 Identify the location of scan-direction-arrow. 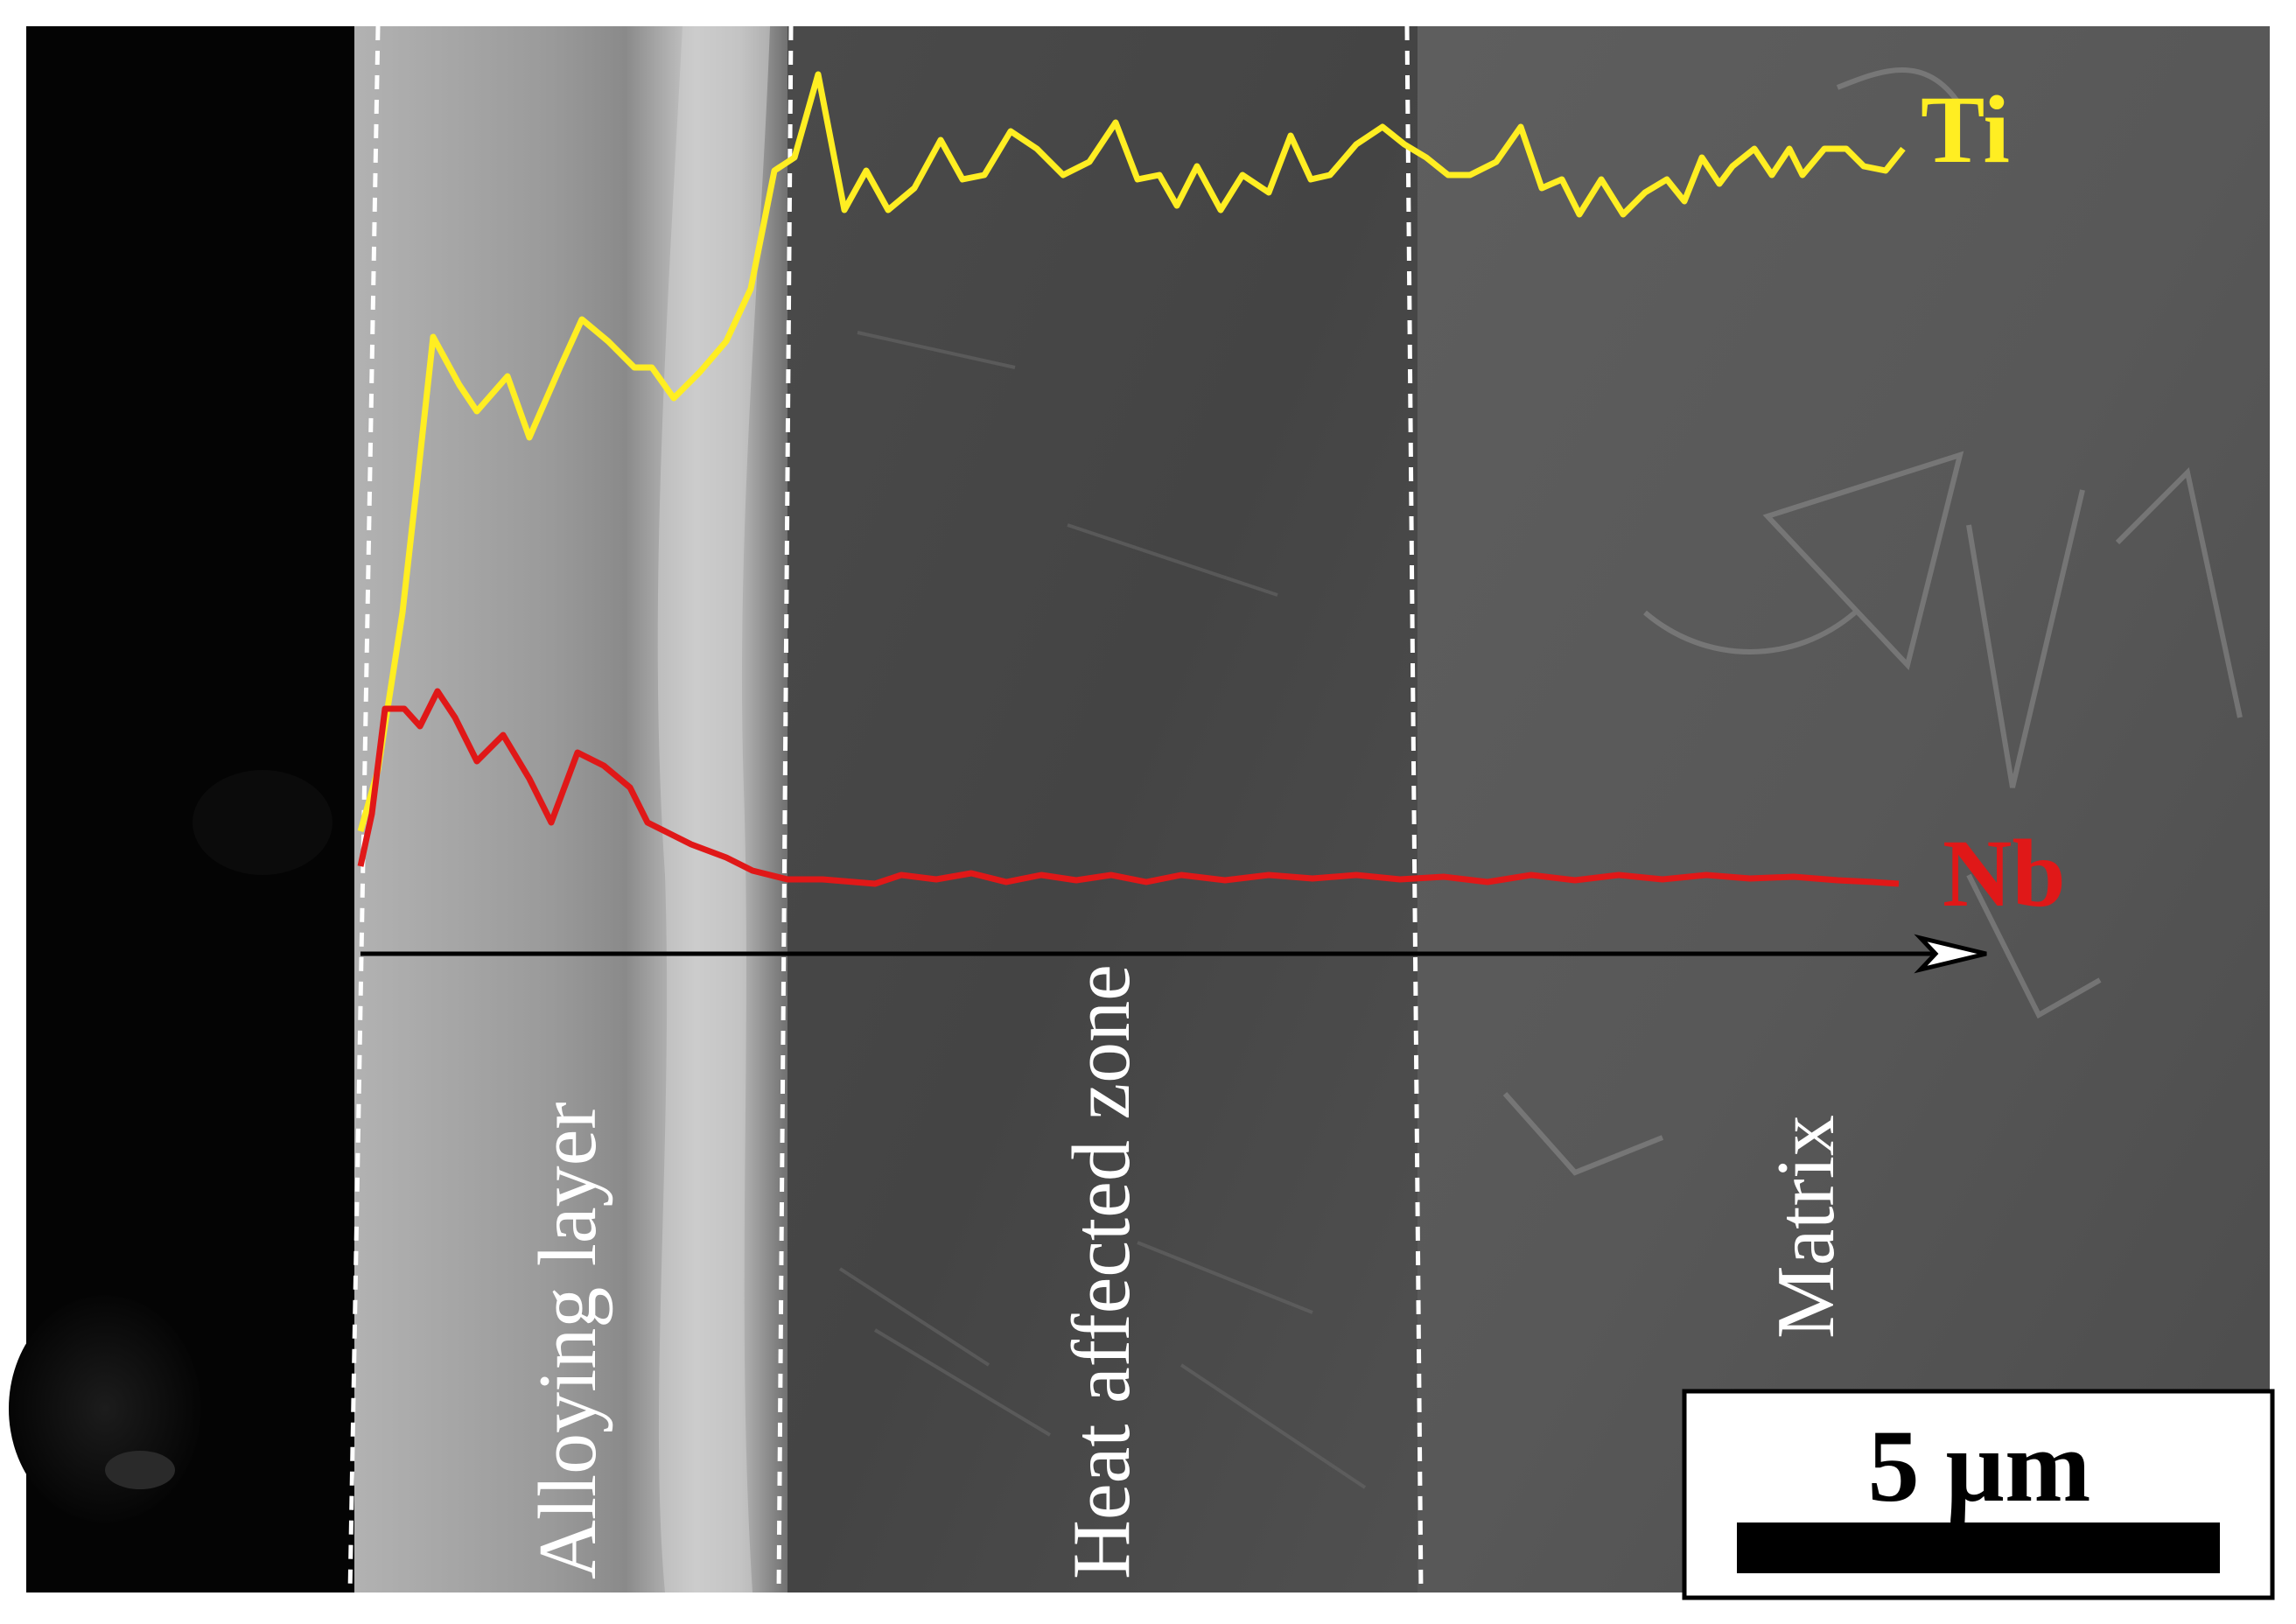
(1173, 954).